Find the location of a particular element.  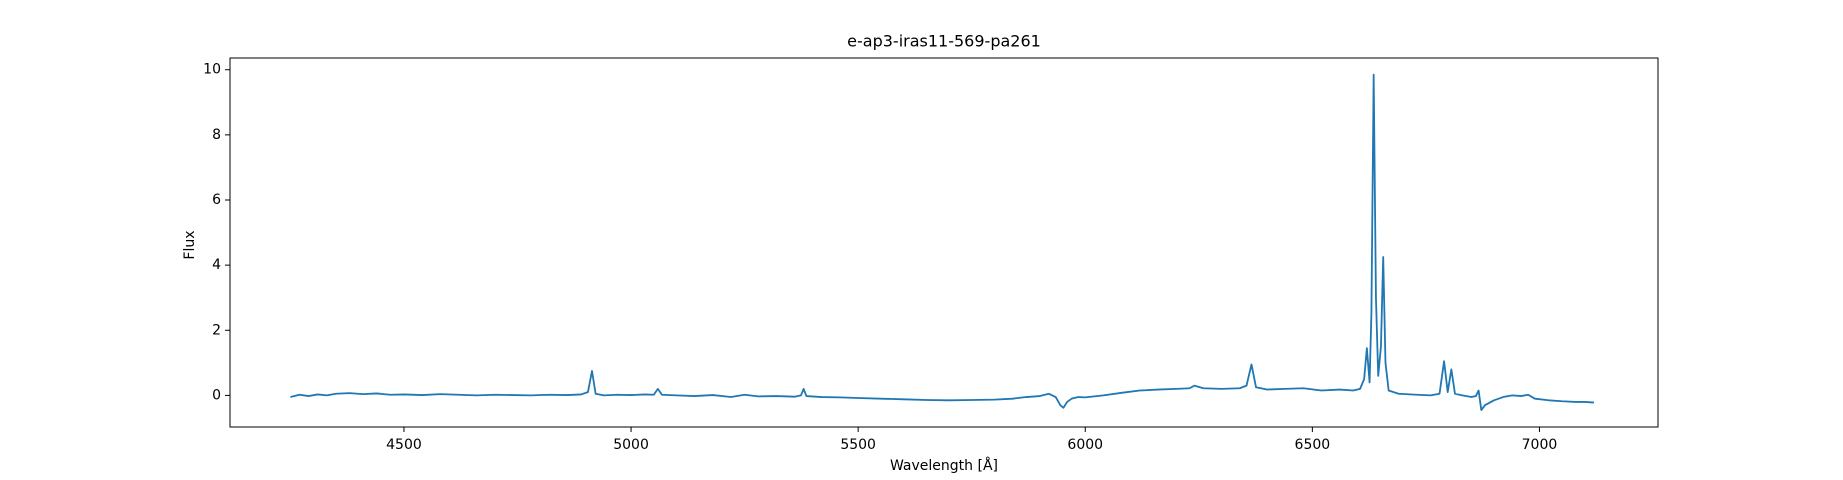

y-tick-label: 4 is located at coordinates (216, 265).